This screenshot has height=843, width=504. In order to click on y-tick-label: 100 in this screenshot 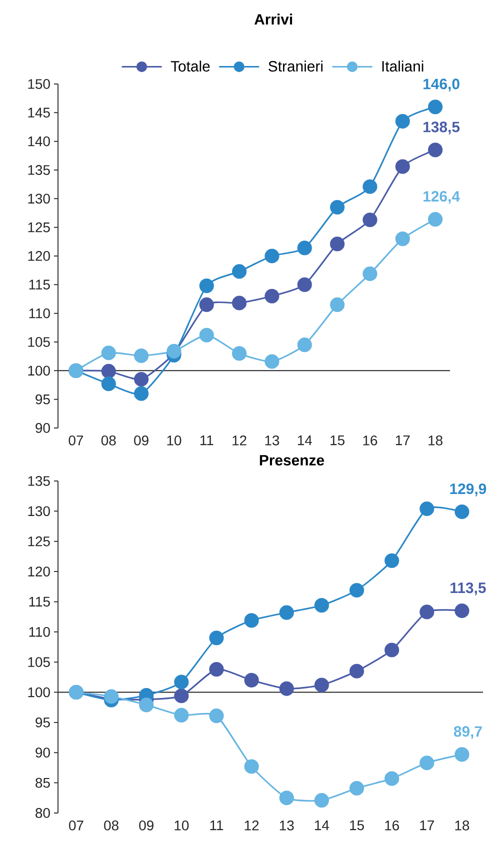, I will do `click(39, 371)`.